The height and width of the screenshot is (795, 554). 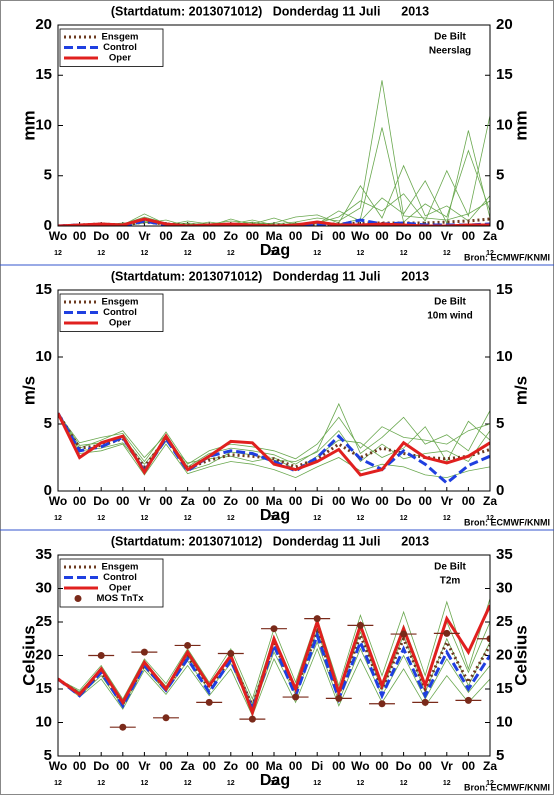 What do you see at coordinates (120, 312) in the screenshot?
I see `legend-label: Control` at bounding box center [120, 312].